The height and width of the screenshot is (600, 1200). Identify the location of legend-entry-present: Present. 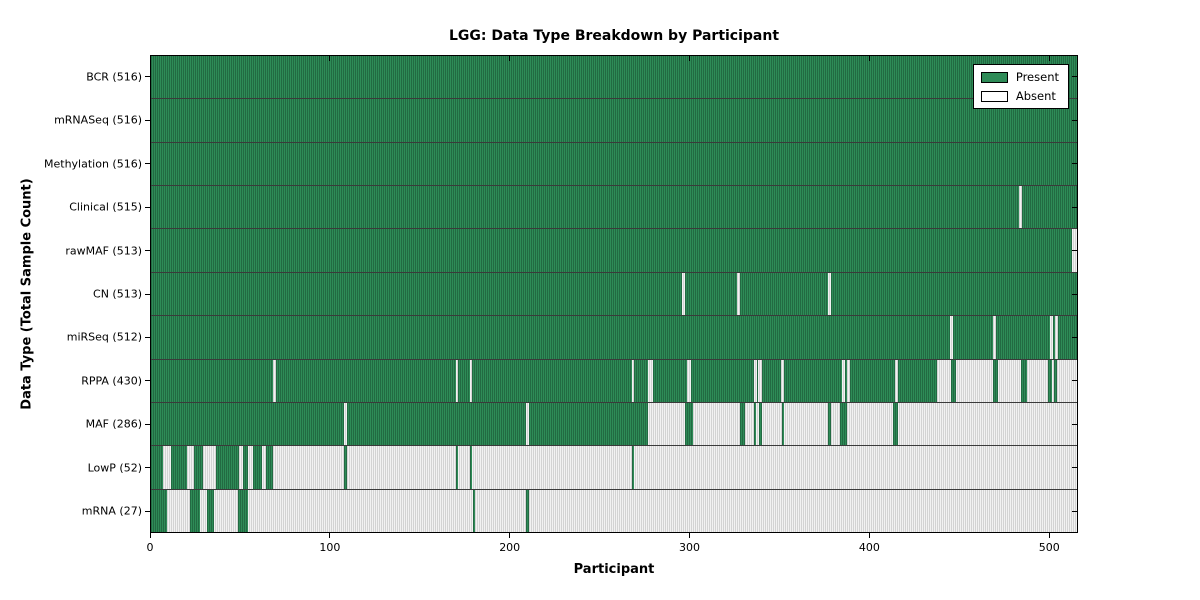
(1019, 77).